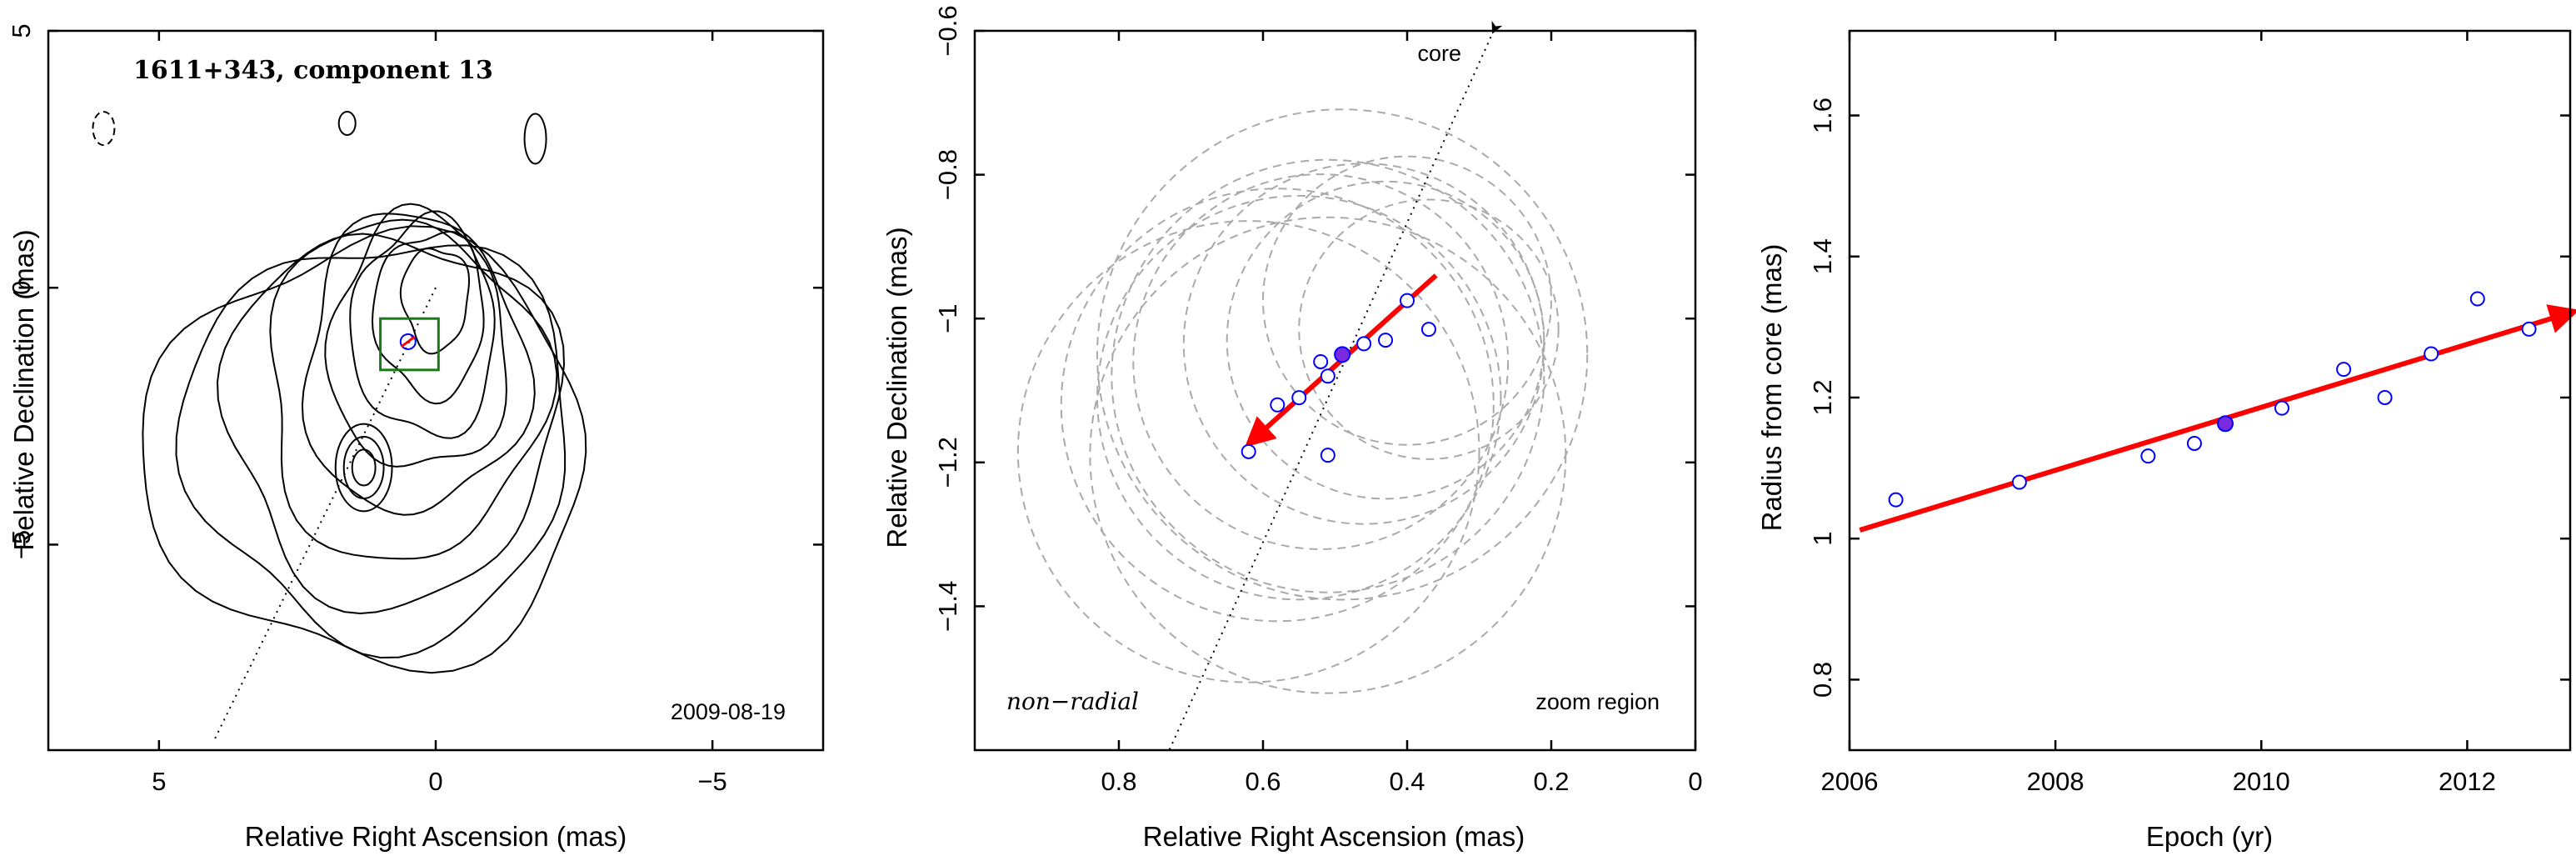 The width and height of the screenshot is (2576, 861). What do you see at coordinates (1822, 680) in the screenshot?
I see `y-tick-label: 0.8` at bounding box center [1822, 680].